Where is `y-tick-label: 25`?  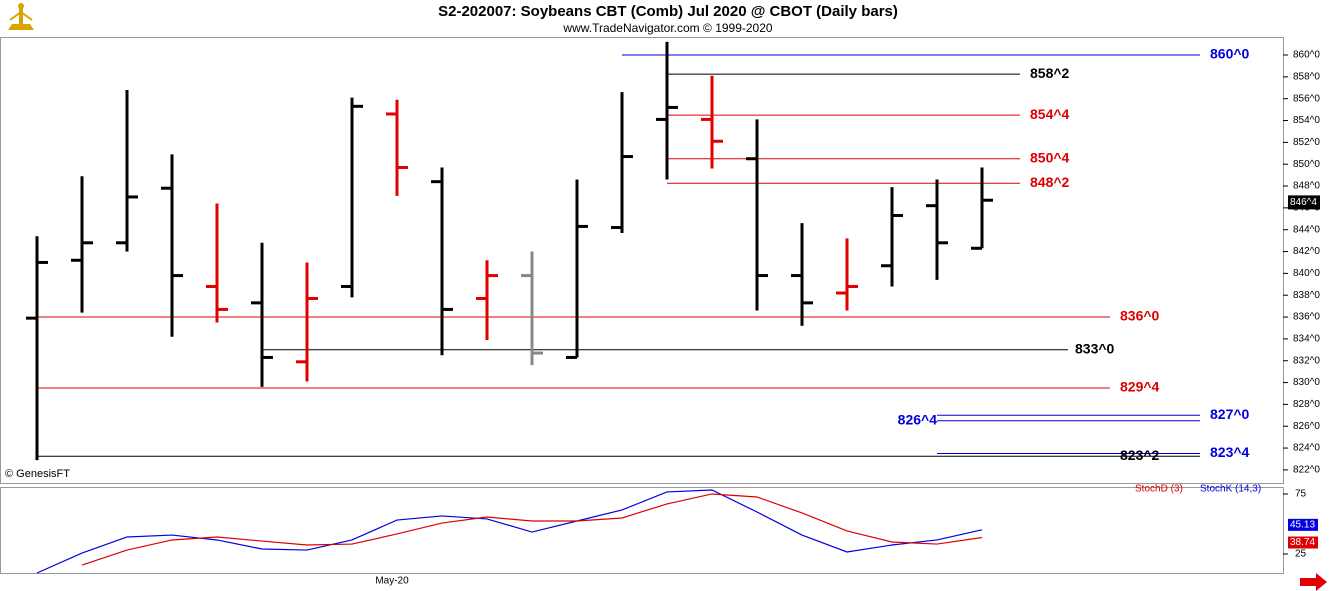
y-tick-label: 25 is located at coordinates (1301, 554).